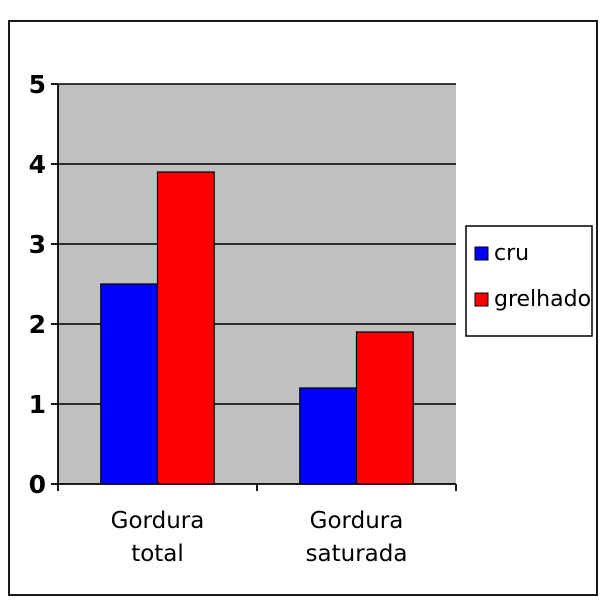  Describe the element at coordinates (357, 537) in the screenshot. I see `x-category-label: Gordura saturada` at that location.